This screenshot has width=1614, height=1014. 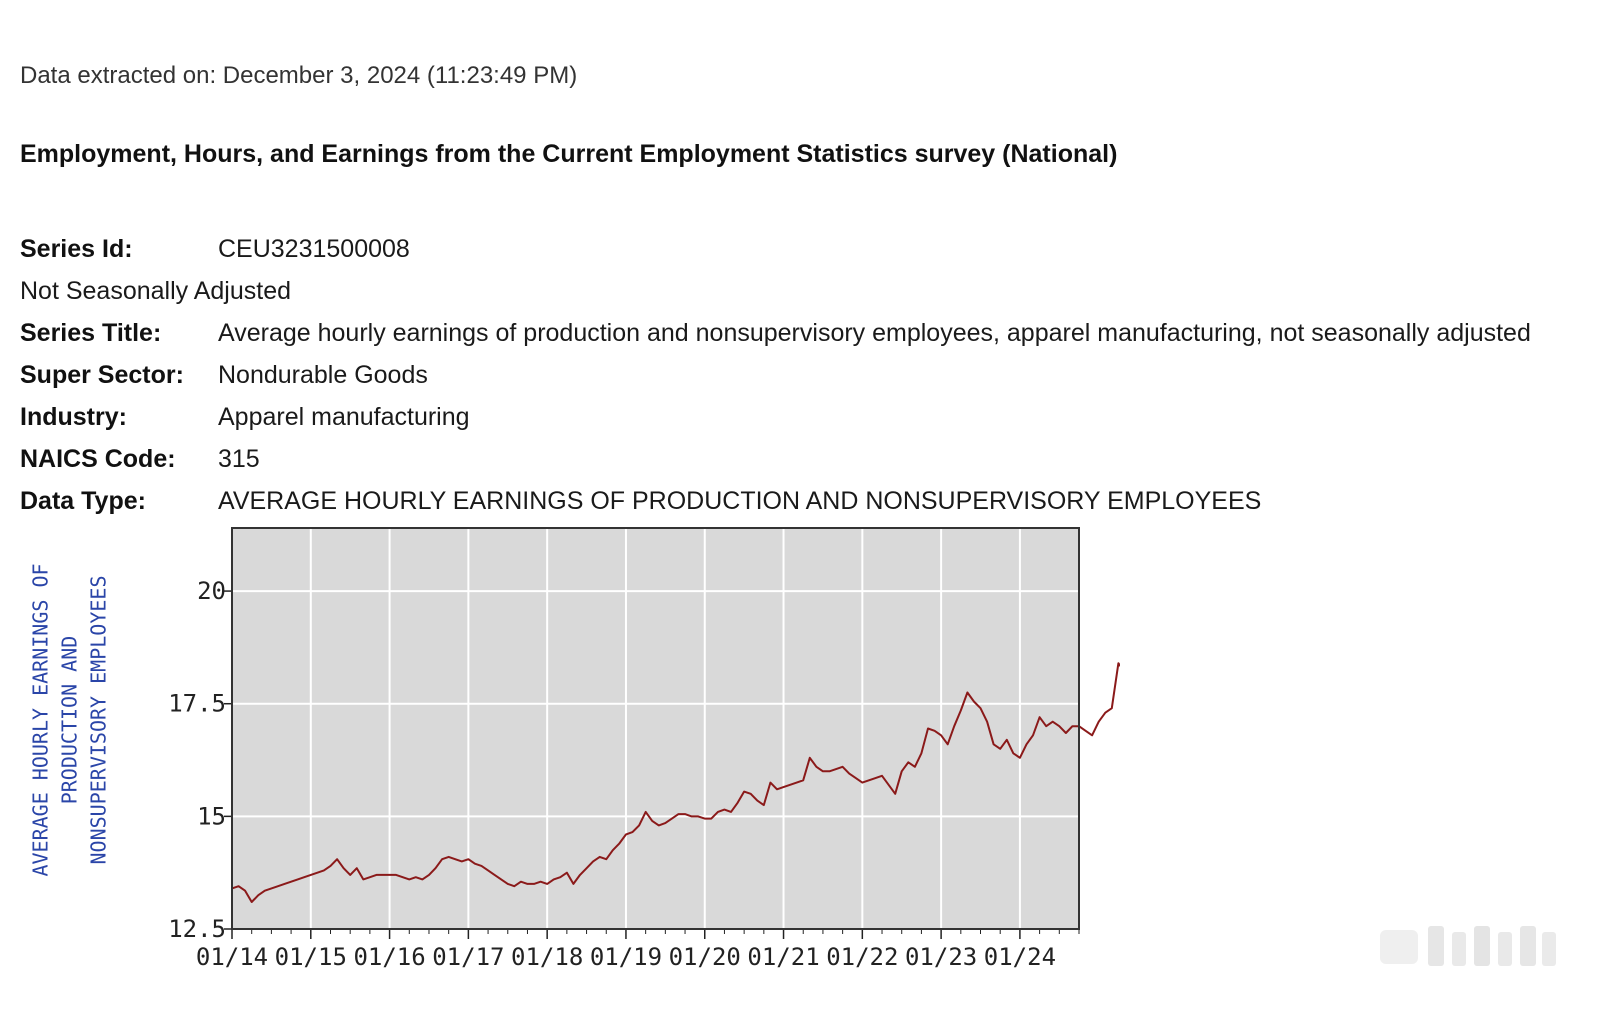 What do you see at coordinates (232, 957) in the screenshot?
I see `x-tick-label: 01/14` at bounding box center [232, 957].